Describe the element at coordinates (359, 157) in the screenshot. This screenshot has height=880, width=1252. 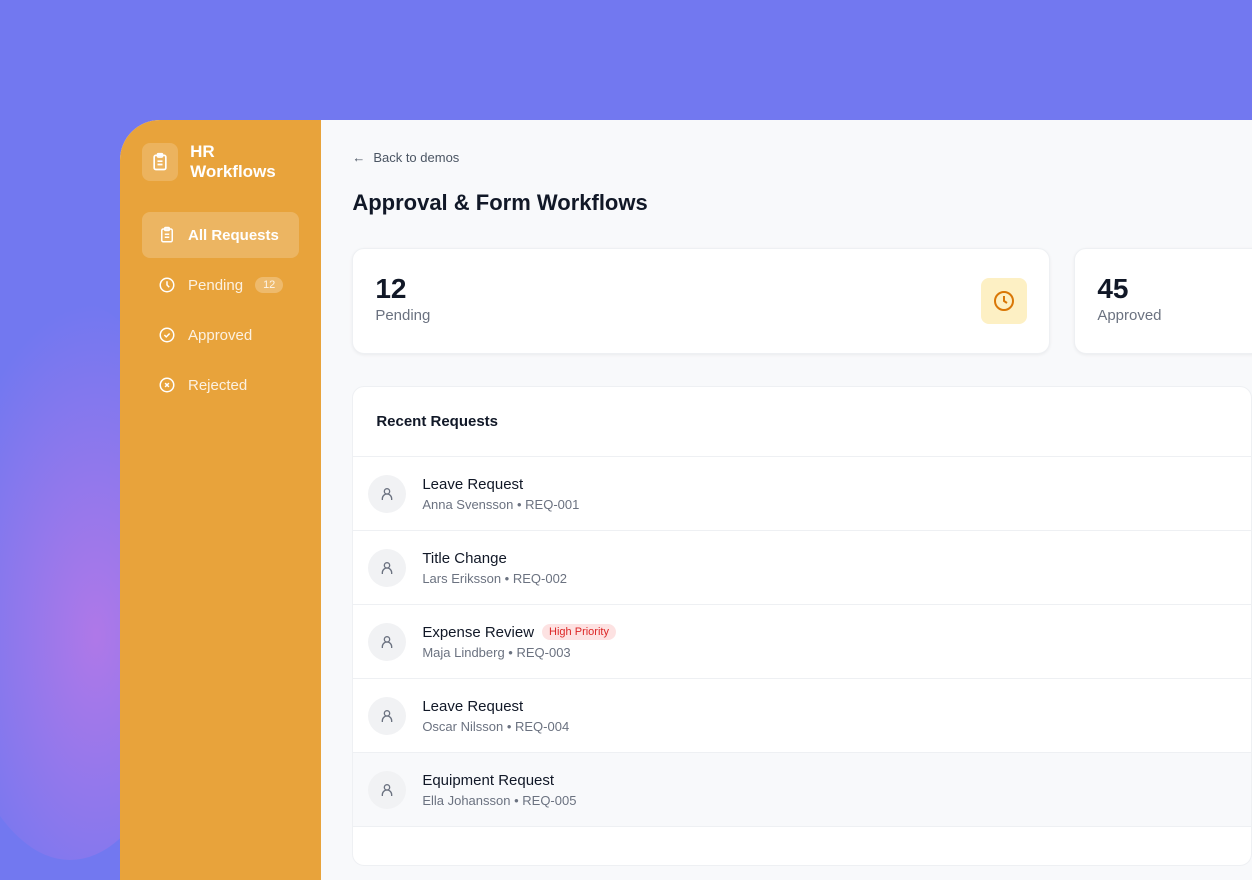
I see `arrow-left-icon: ←` at that location.